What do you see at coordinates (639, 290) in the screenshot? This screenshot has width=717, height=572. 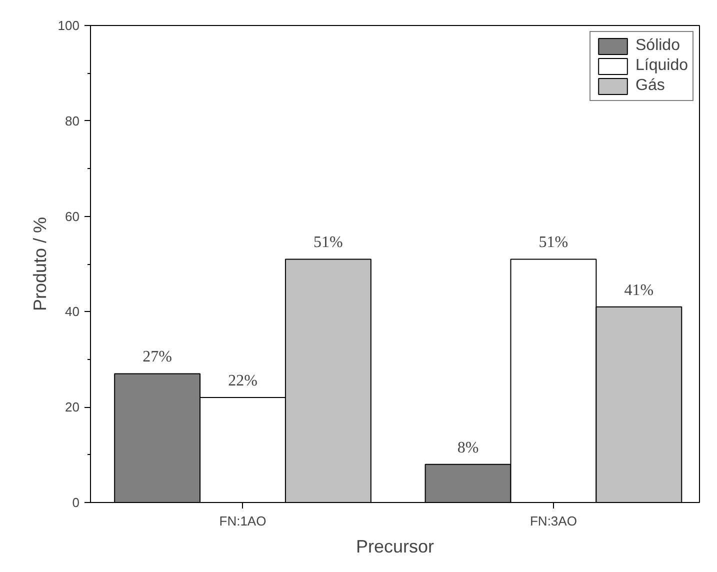 I see `data-label: 41%` at bounding box center [639, 290].